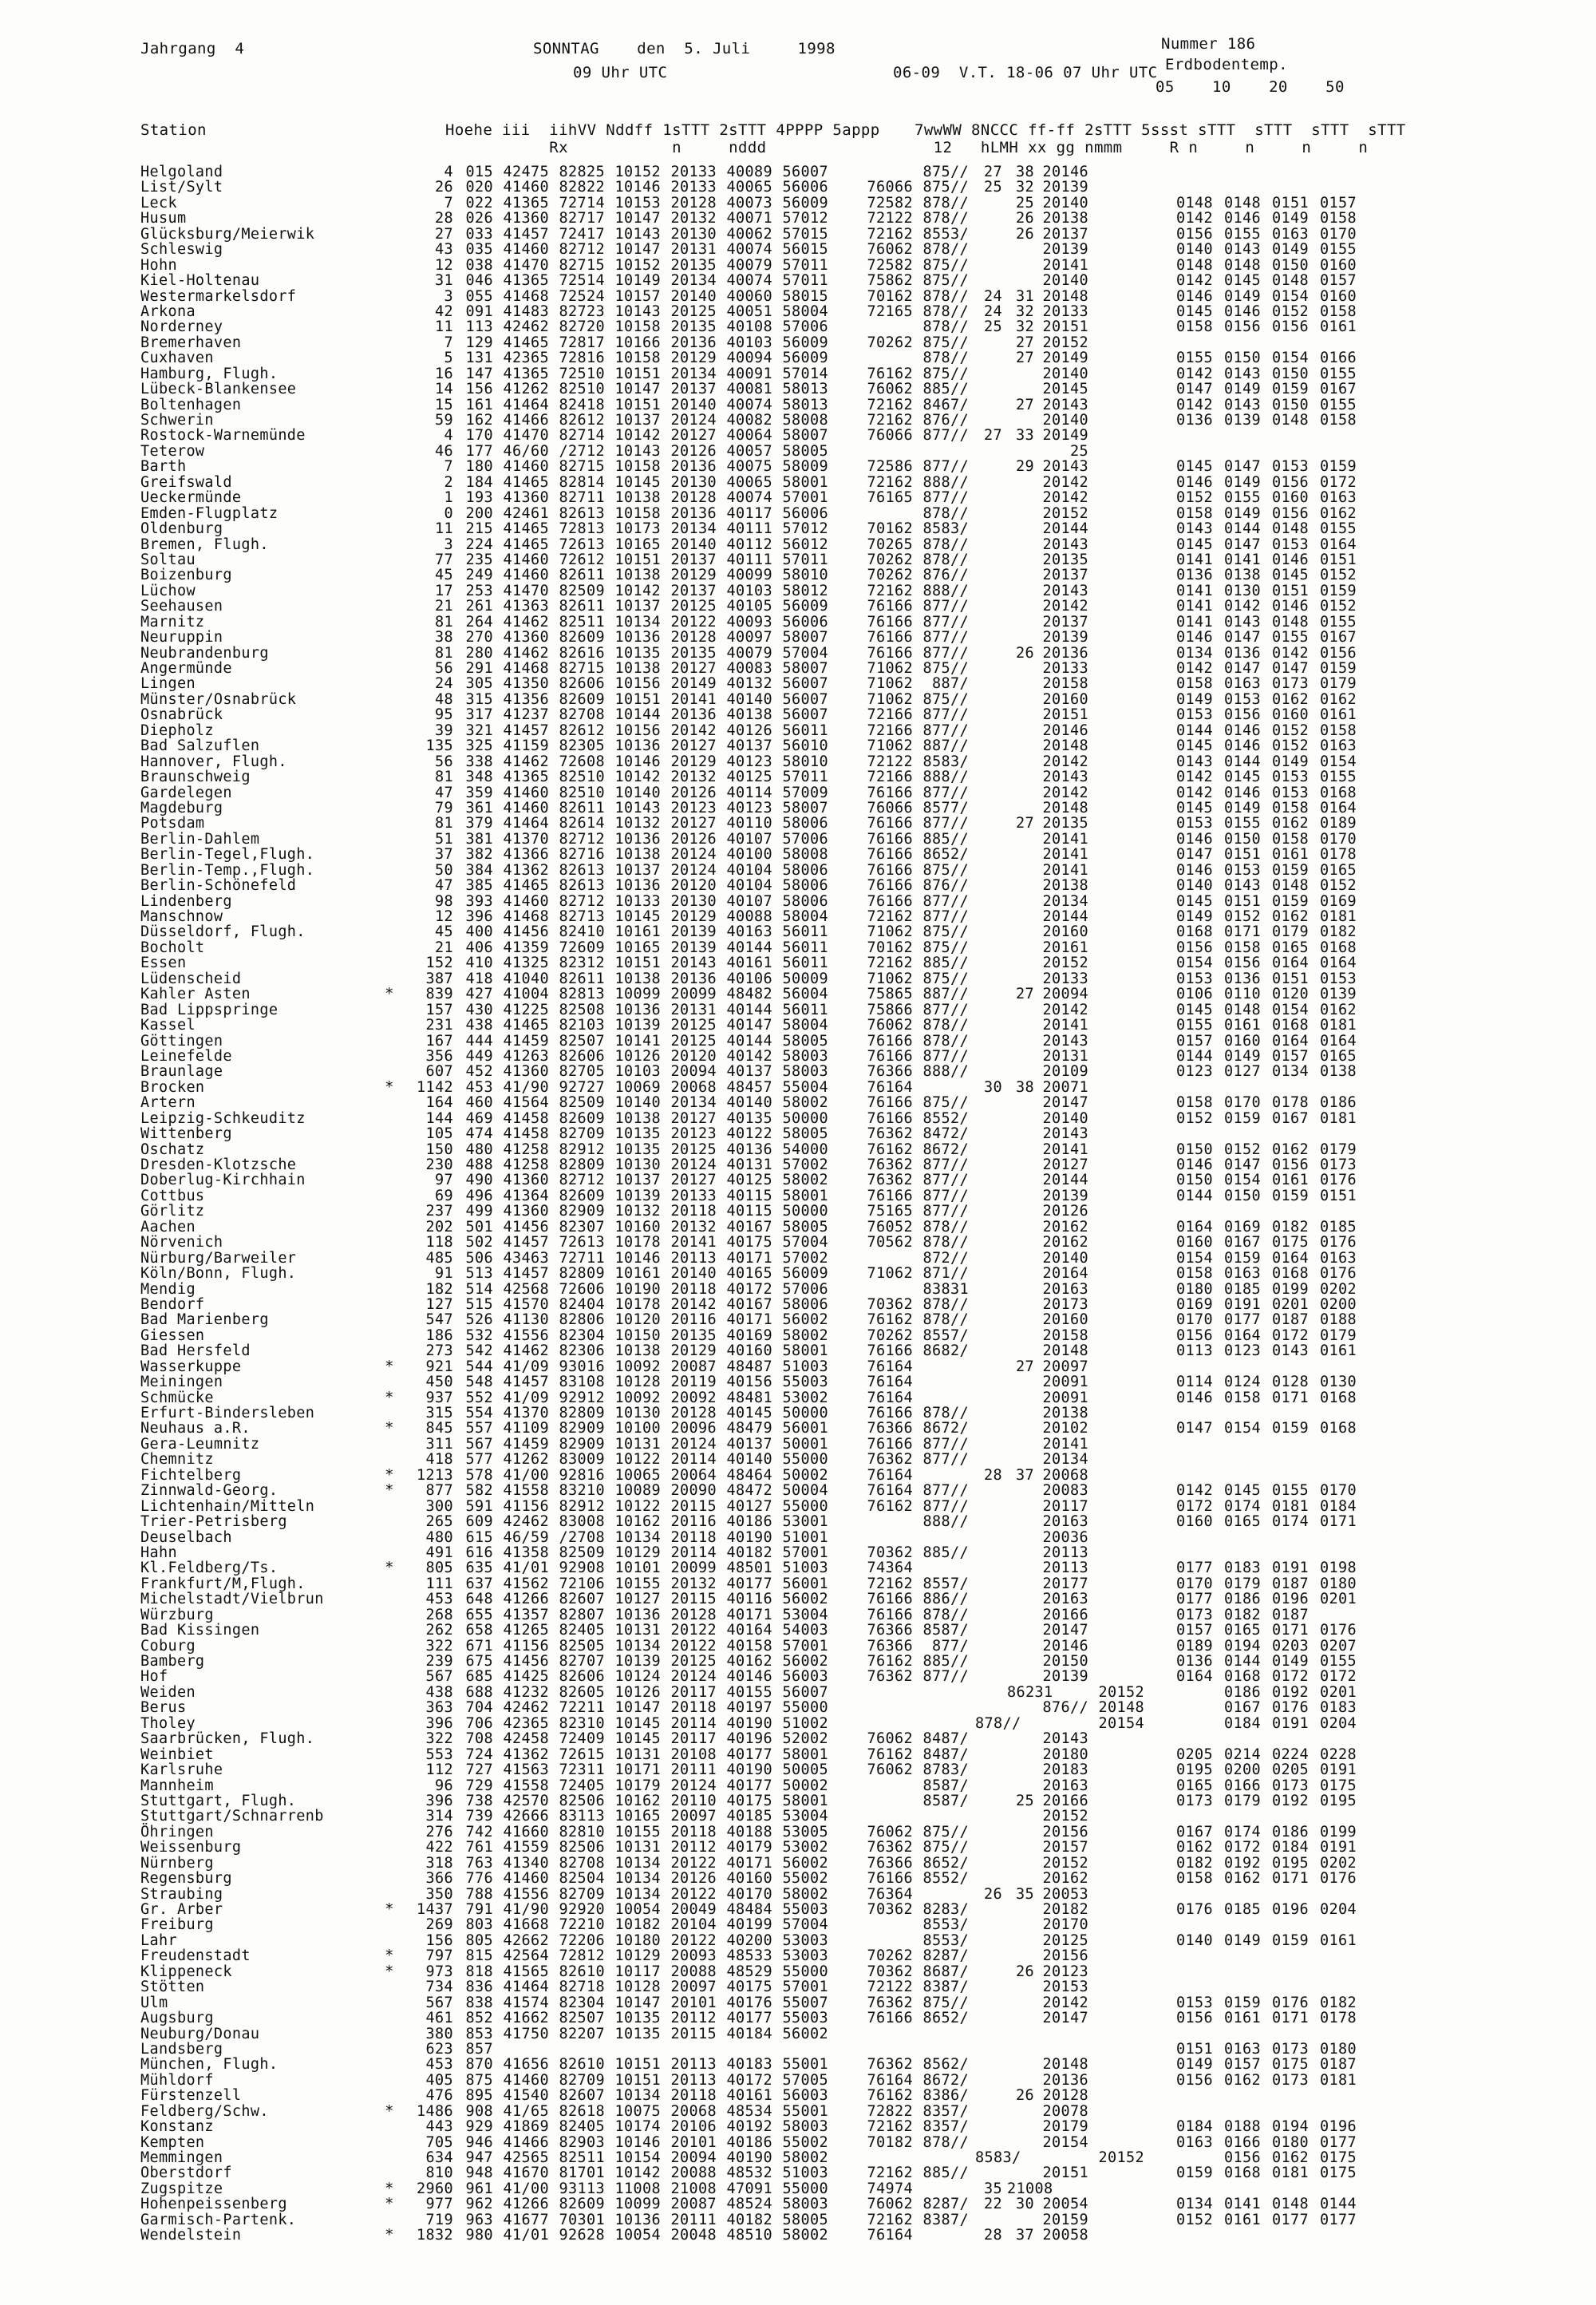  Describe the element at coordinates (693, 188) in the screenshot. I see `group-2sTTT: 20133` at that location.